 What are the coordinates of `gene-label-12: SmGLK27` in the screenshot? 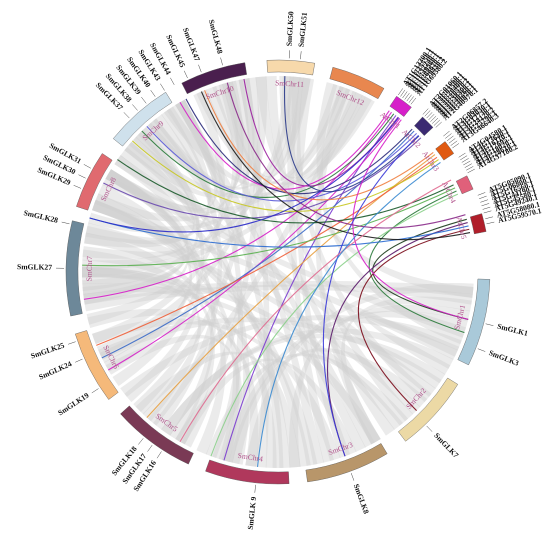 It's located at (34, 267).